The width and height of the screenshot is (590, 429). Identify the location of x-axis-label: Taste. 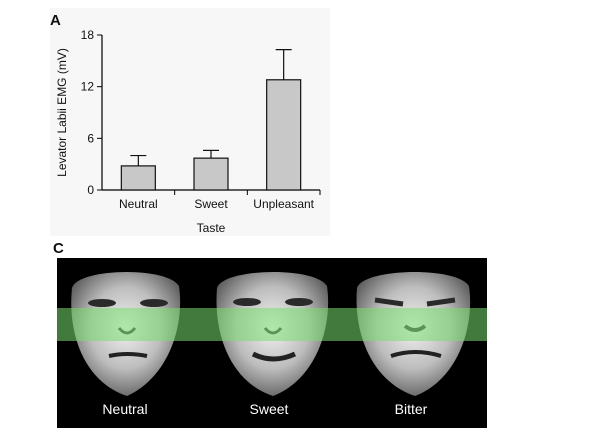
(211, 228).